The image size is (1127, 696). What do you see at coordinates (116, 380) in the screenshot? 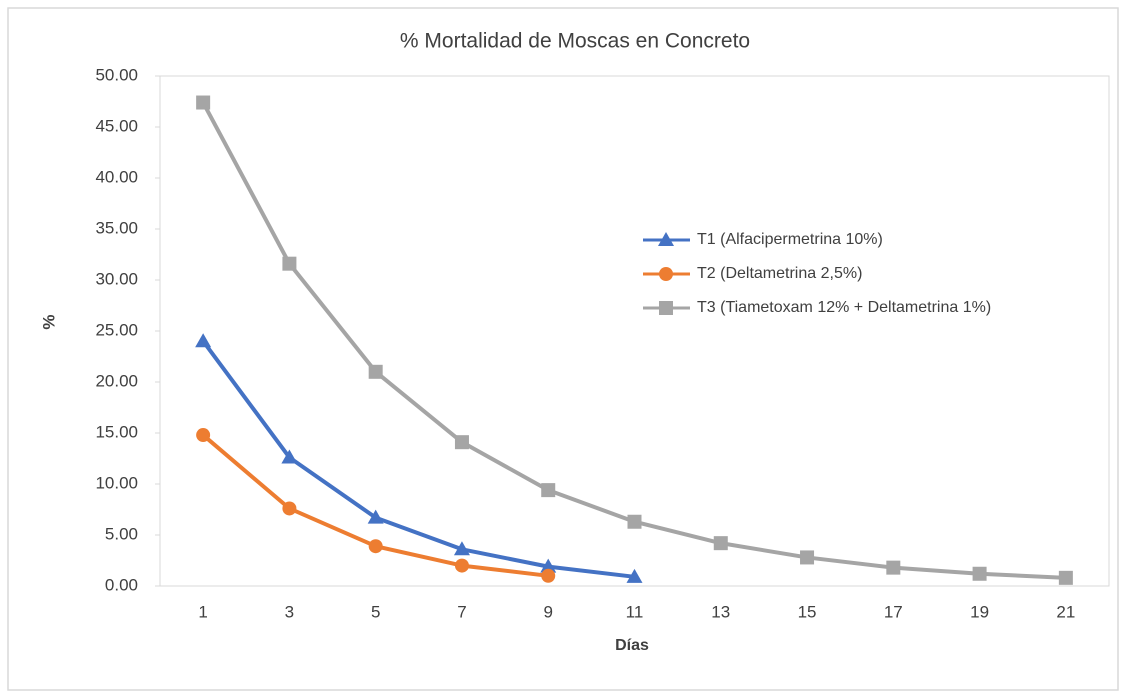
I see `y-tick-label: 20.00` at bounding box center [116, 380].